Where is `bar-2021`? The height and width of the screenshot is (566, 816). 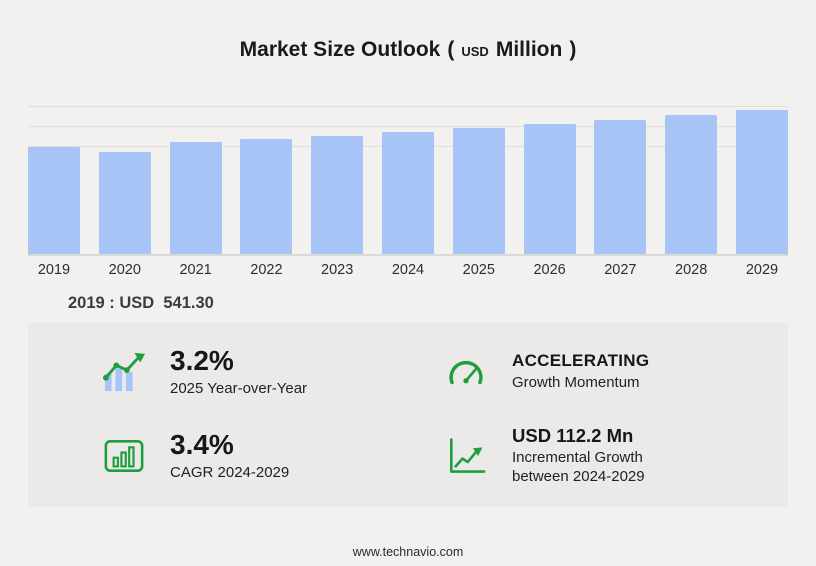
bar-2021 is located at coordinates (195, 198).